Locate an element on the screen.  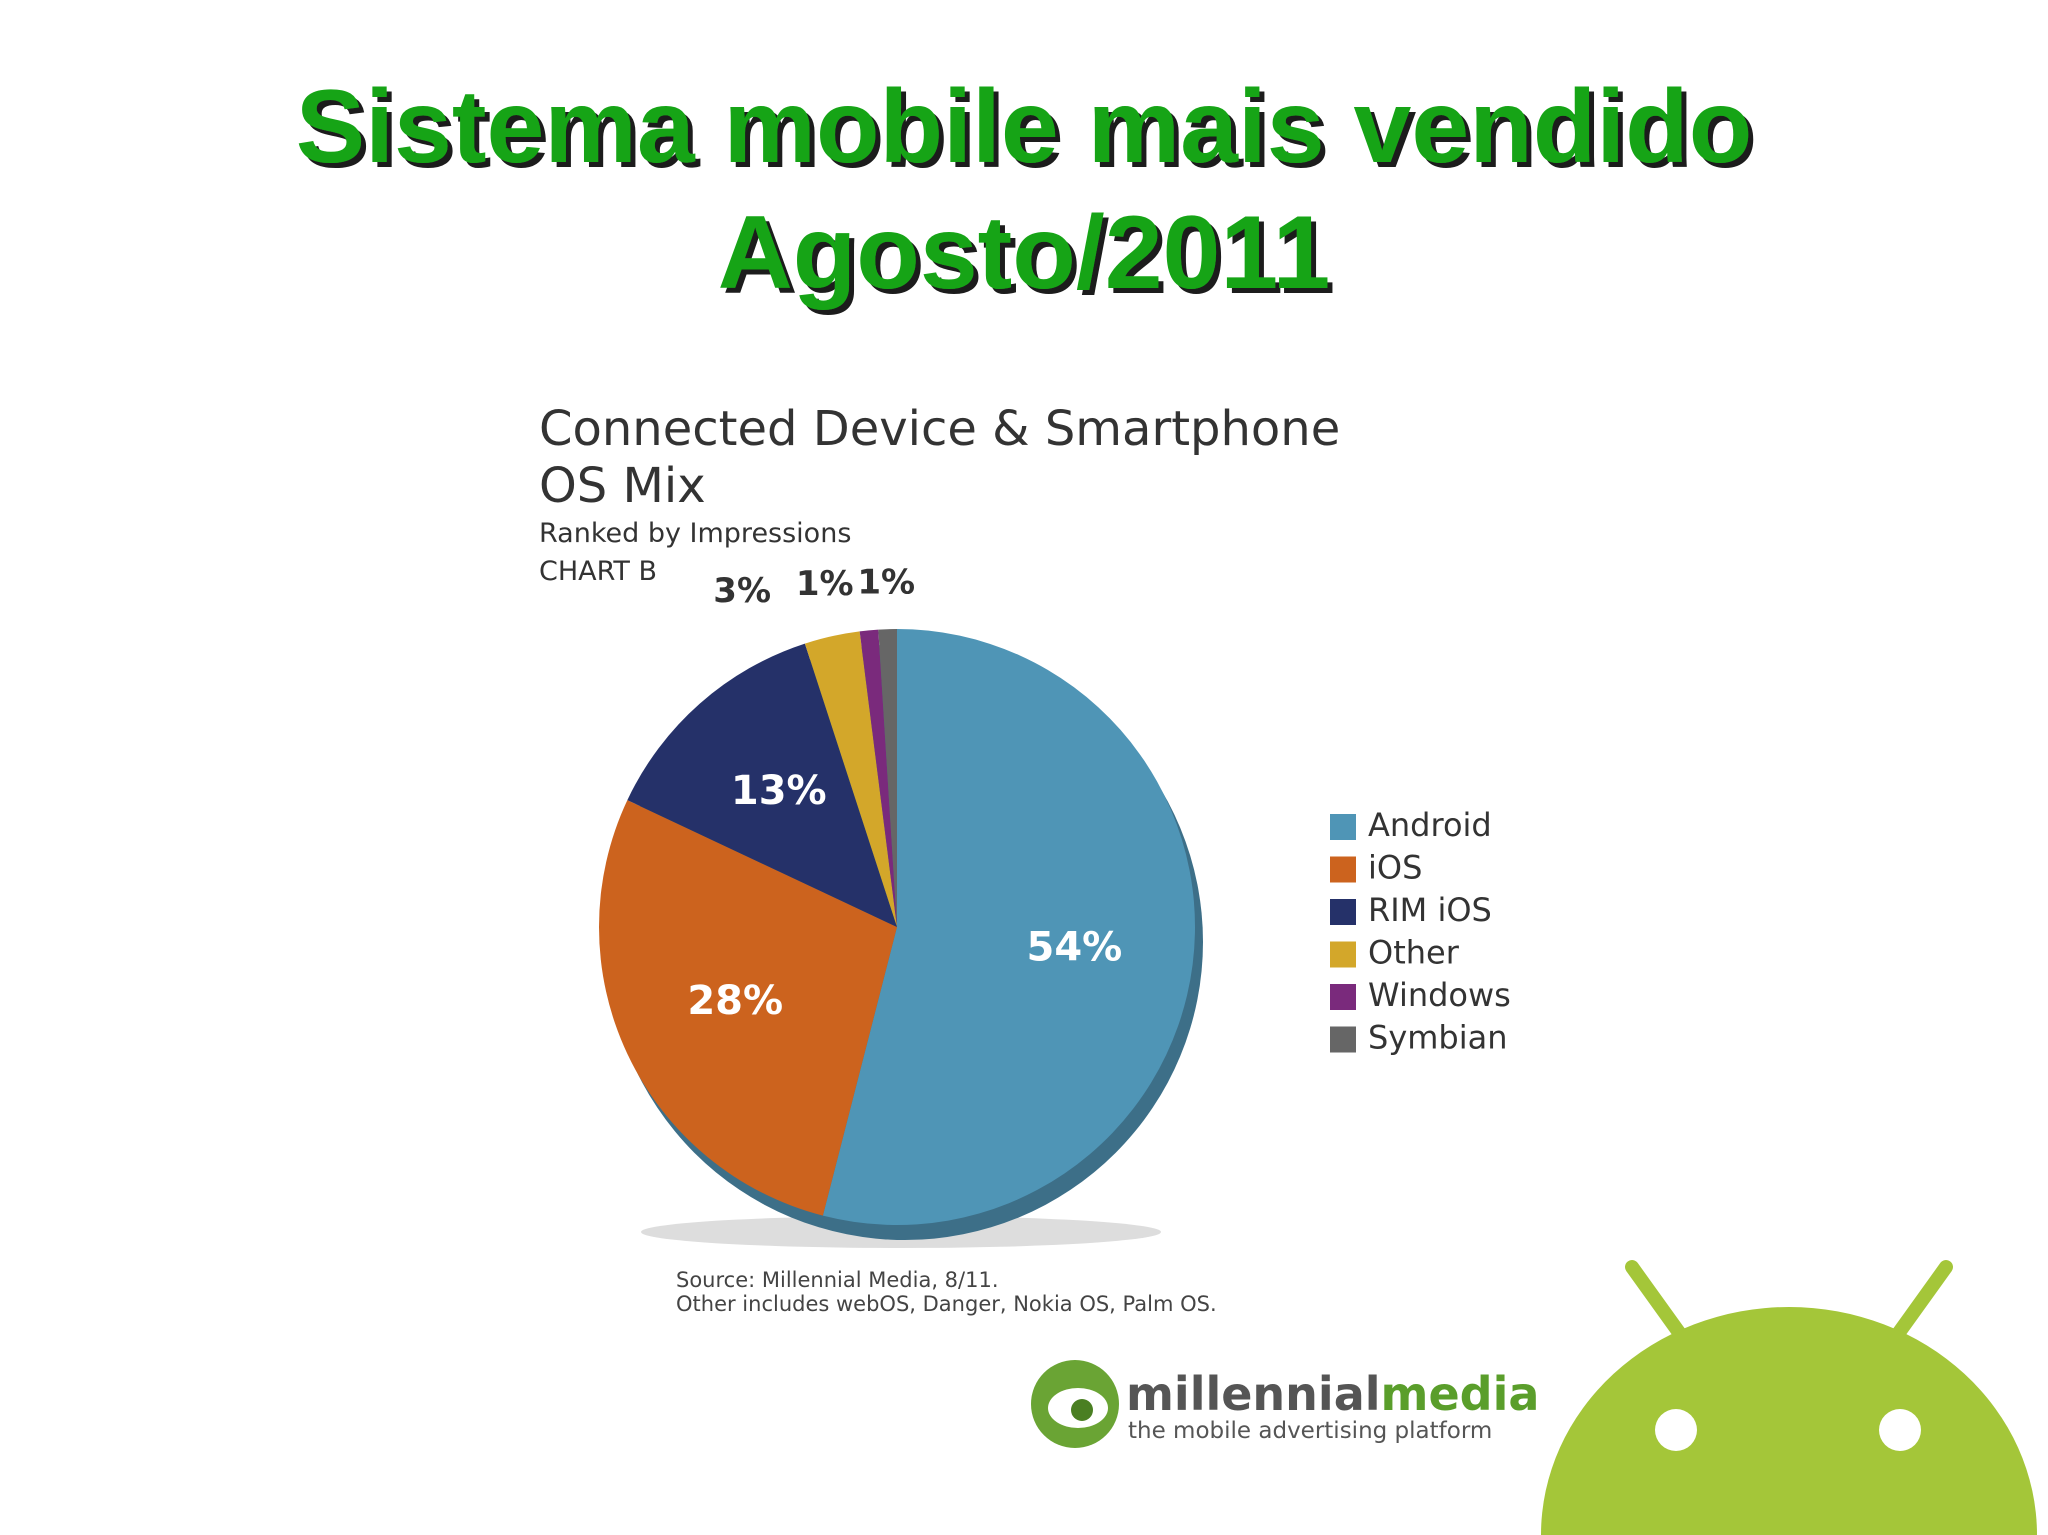
value-label: 3% is located at coordinates (742, 591).